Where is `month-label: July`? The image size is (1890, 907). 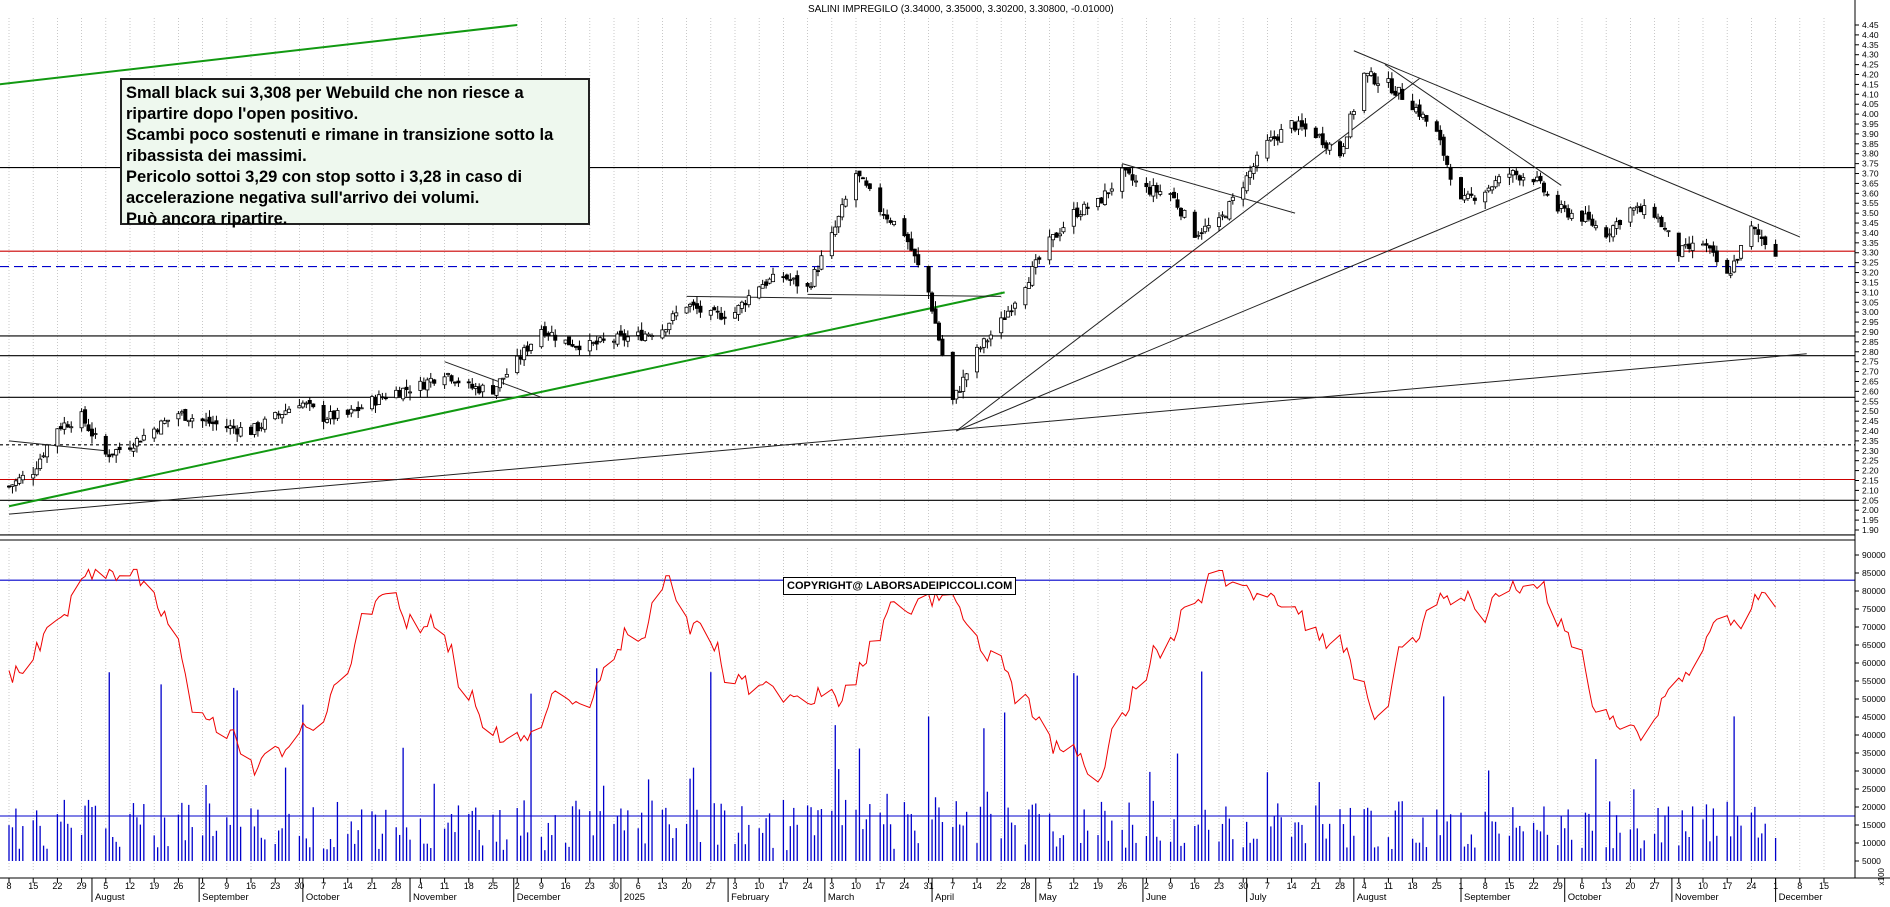
month-label: July is located at coordinates (1258, 897).